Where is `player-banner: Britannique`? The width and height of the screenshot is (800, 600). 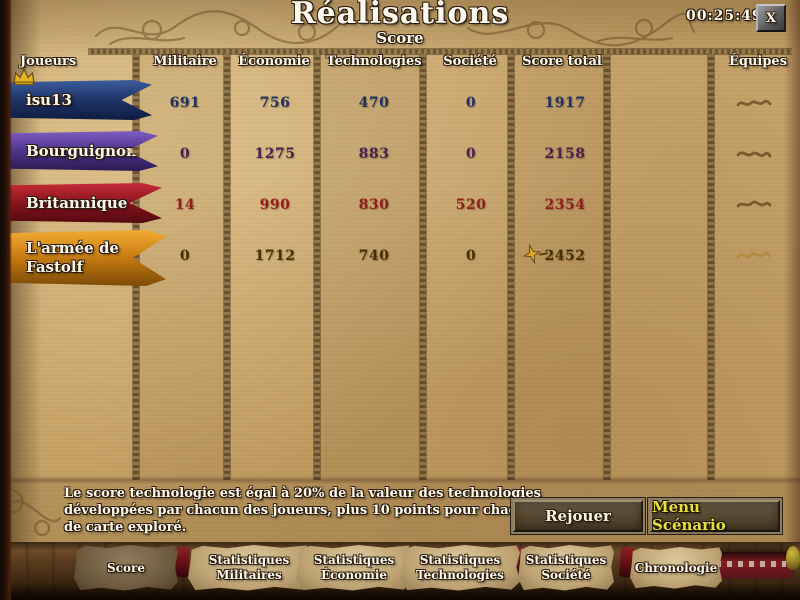 player-banner: Britannique is located at coordinates (81, 203).